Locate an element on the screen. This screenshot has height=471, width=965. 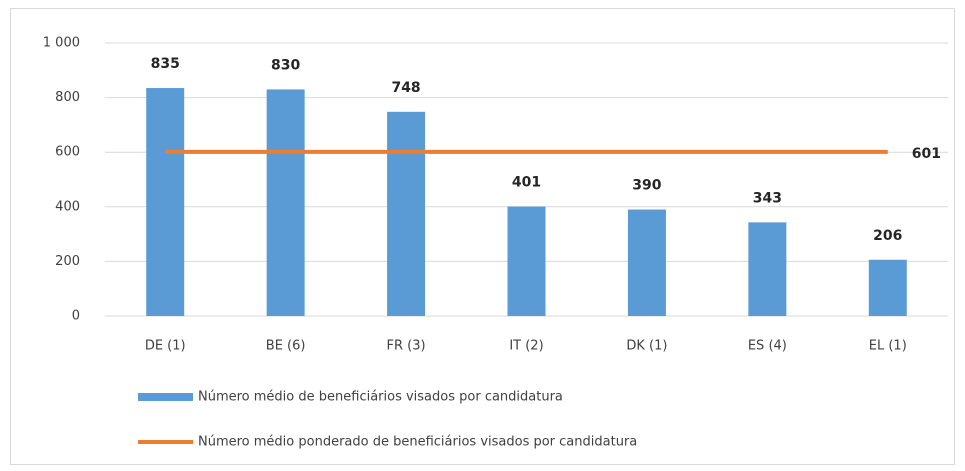
y-tick-label: 600 is located at coordinates (67, 152).